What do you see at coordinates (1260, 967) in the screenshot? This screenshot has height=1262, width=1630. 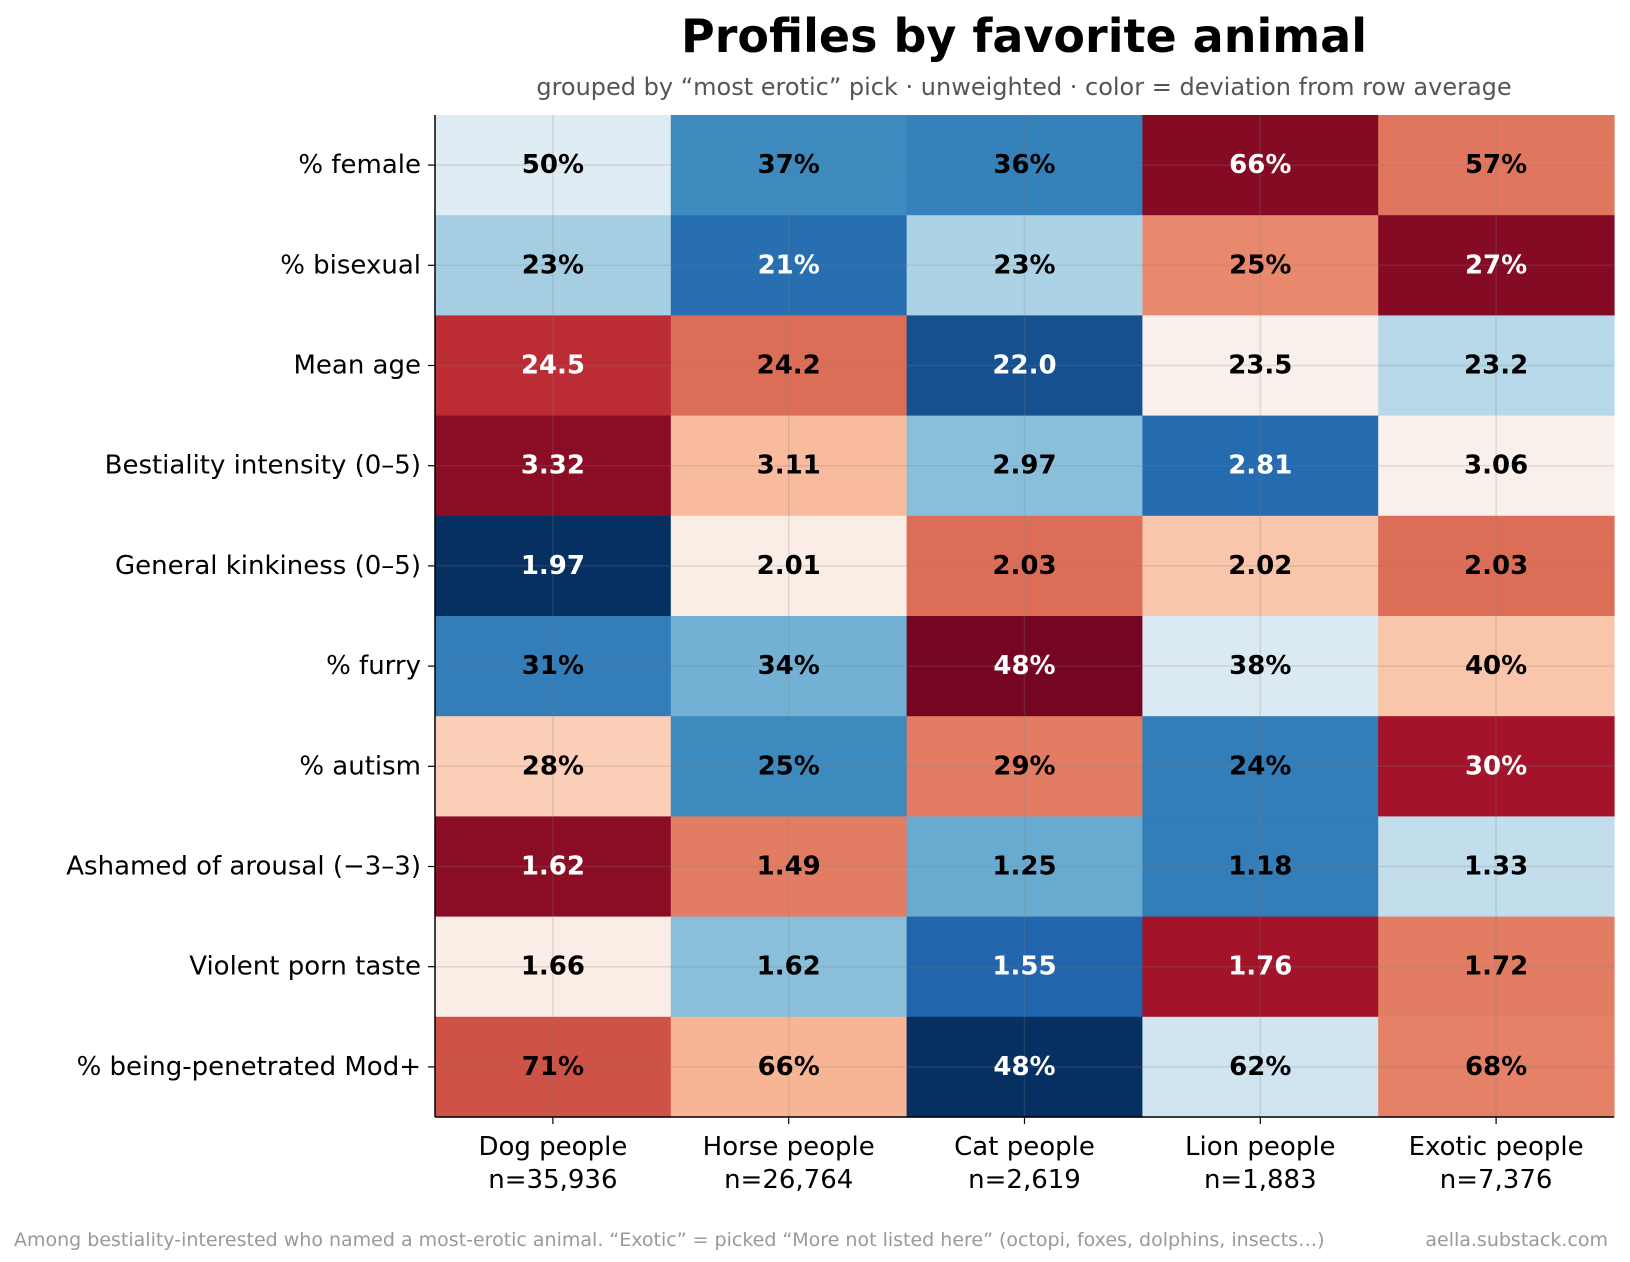 I see `cell-value-label: 1.76` at bounding box center [1260, 967].